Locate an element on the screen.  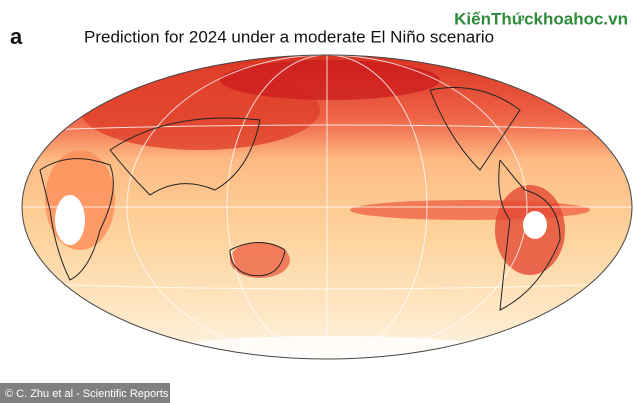
watermark: KiếnThứckhoahoc.vn is located at coordinates (541, 18).